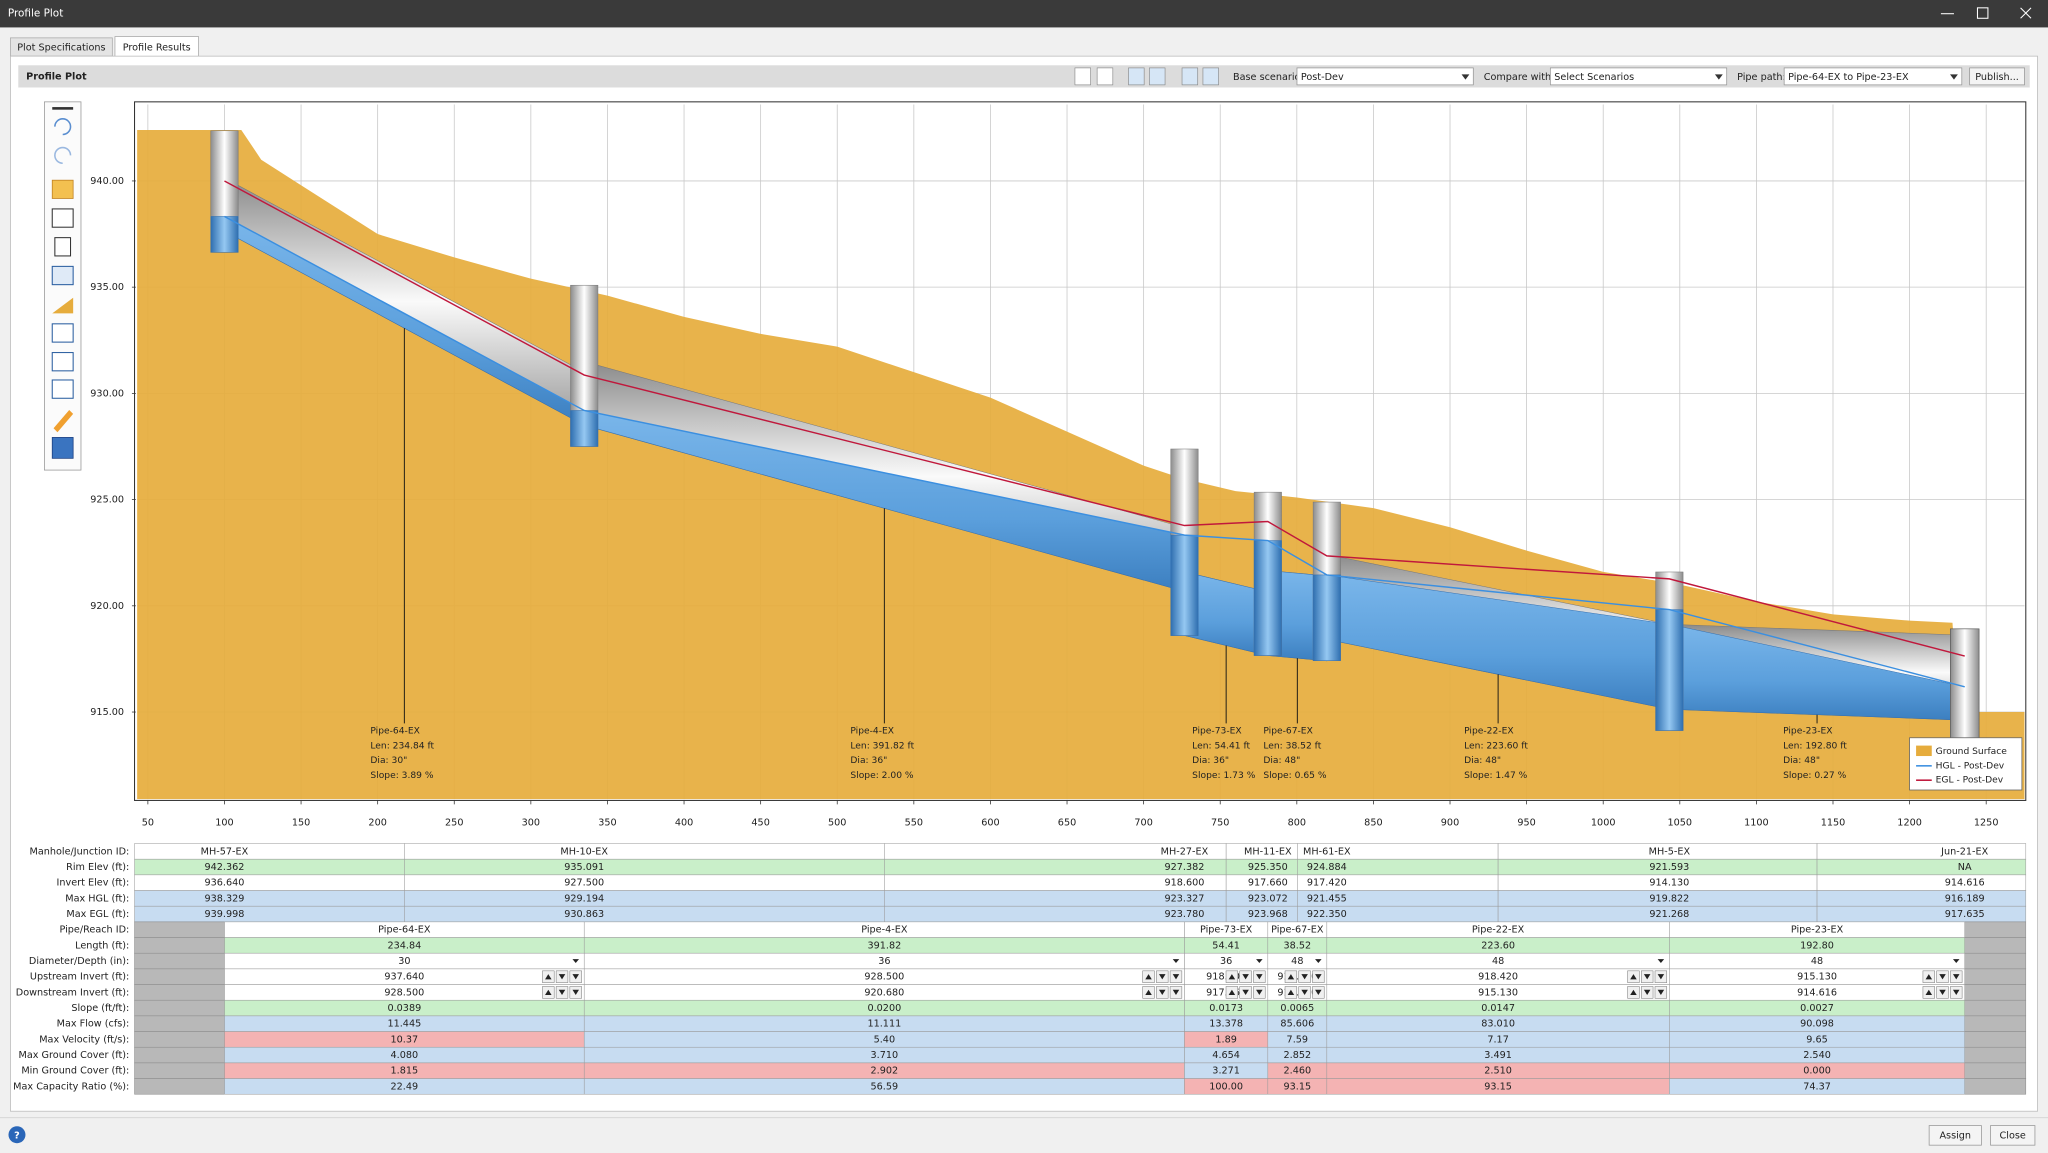  What do you see at coordinates (224, 823) in the screenshot?
I see `x-tick-label: 100` at bounding box center [224, 823].